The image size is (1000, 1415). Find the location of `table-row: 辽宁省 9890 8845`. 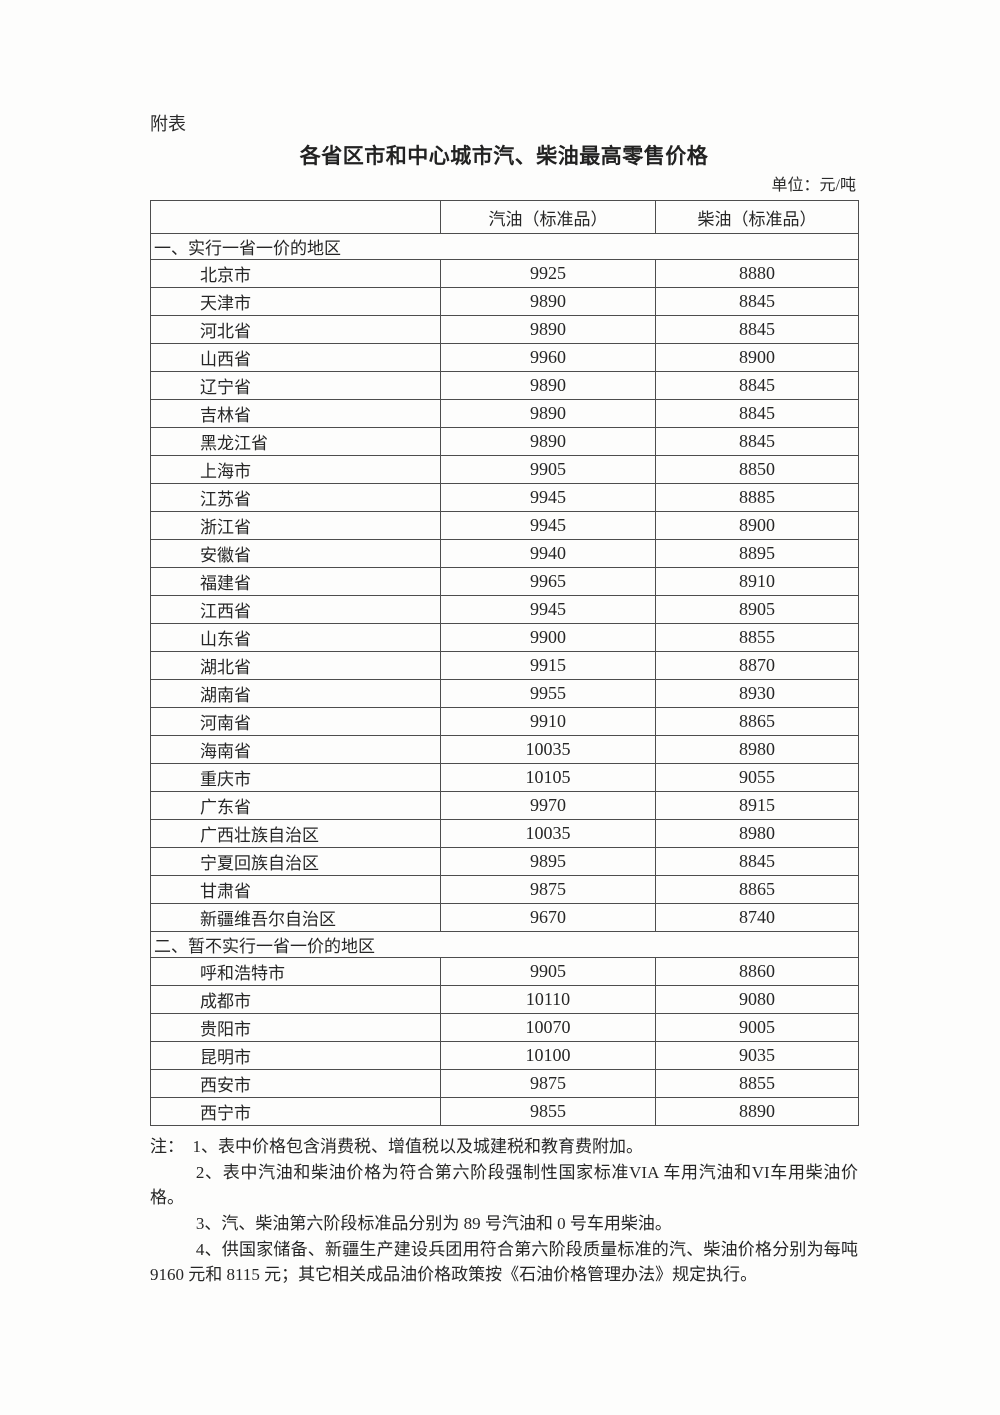

table-row: 辽宁省 9890 8845 is located at coordinates (504, 385).